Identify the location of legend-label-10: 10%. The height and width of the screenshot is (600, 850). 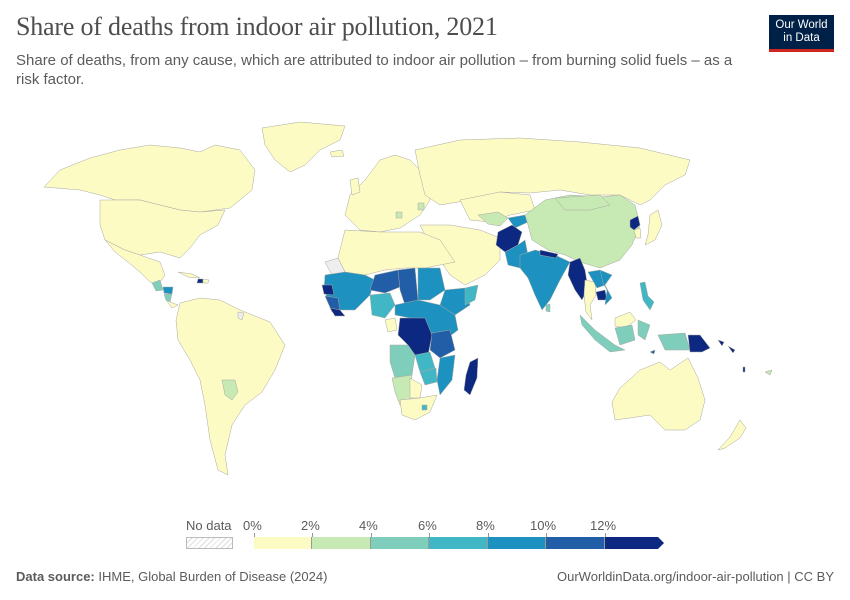
(543, 525).